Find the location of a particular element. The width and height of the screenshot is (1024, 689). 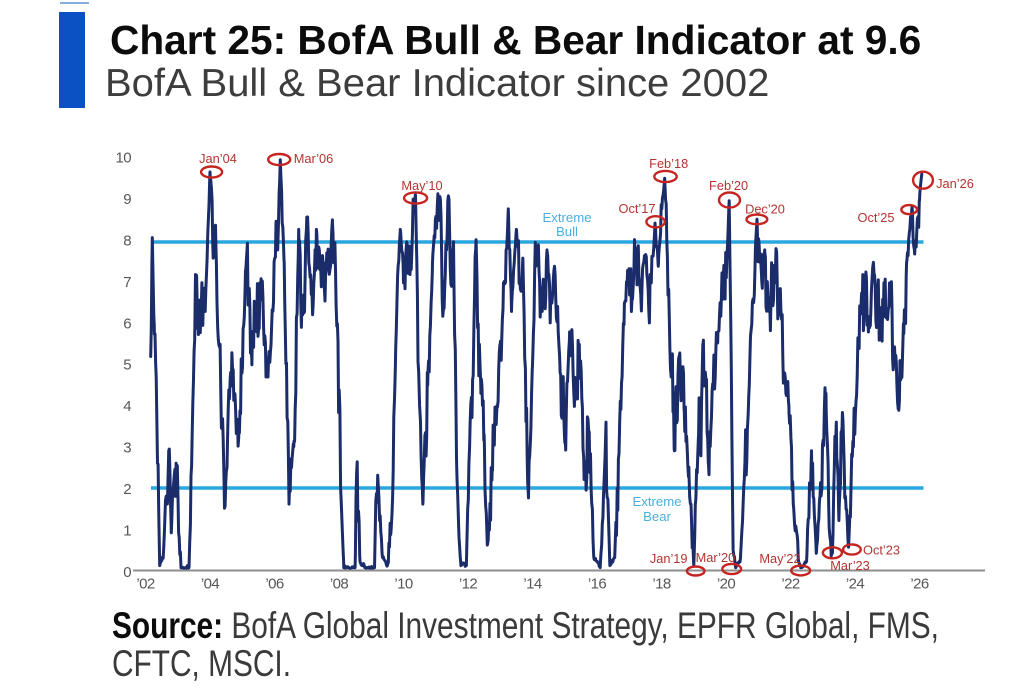

svg-text: ’16 is located at coordinates (597, 584).